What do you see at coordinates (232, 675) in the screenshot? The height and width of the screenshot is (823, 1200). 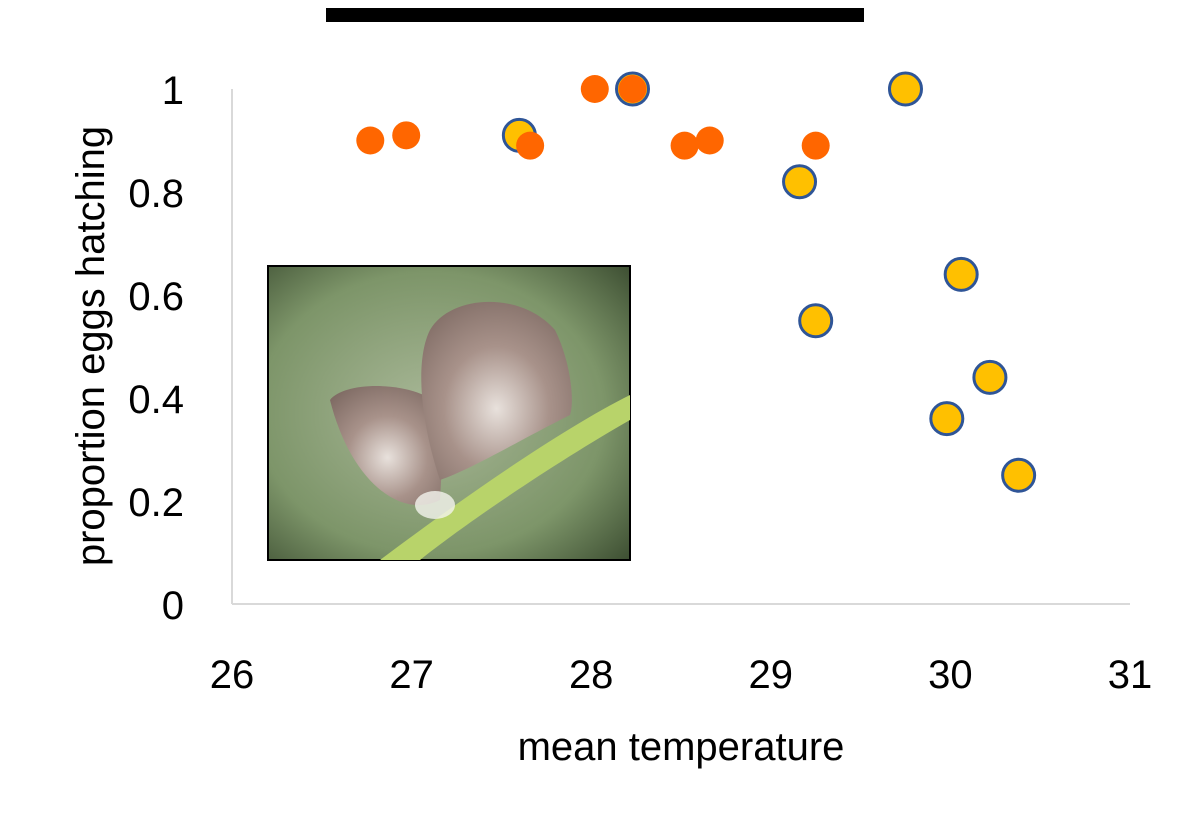 I see `x-tick-label: 26` at bounding box center [232, 675].